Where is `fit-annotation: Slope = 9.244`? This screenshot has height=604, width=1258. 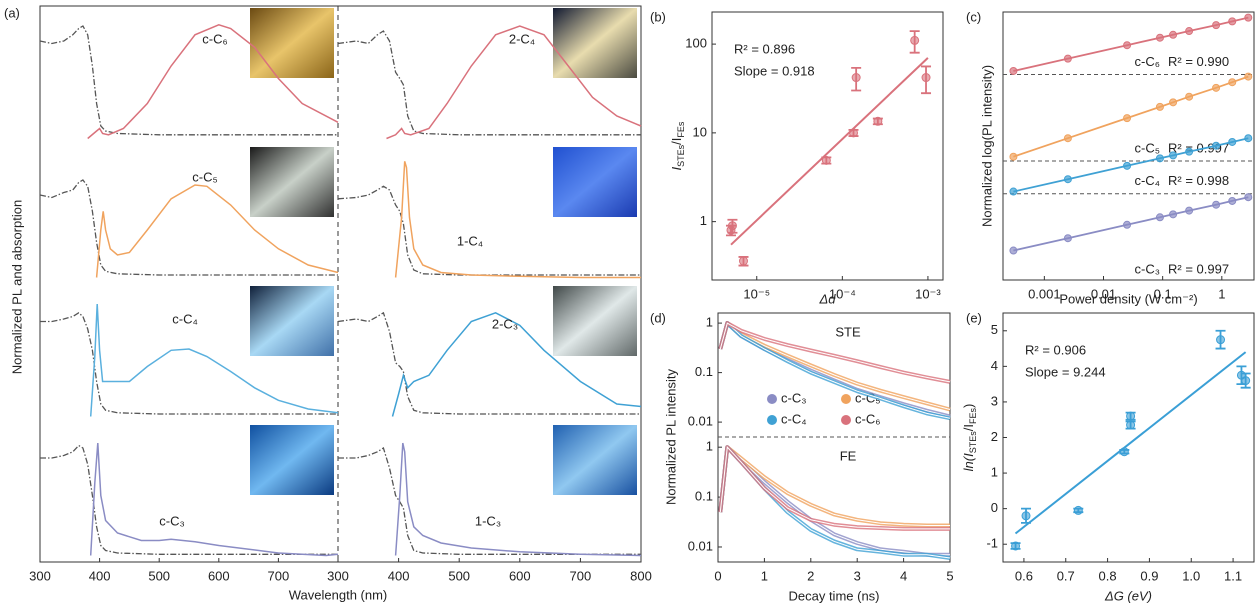 fit-annotation: Slope = 9.244 is located at coordinates (1065, 371).